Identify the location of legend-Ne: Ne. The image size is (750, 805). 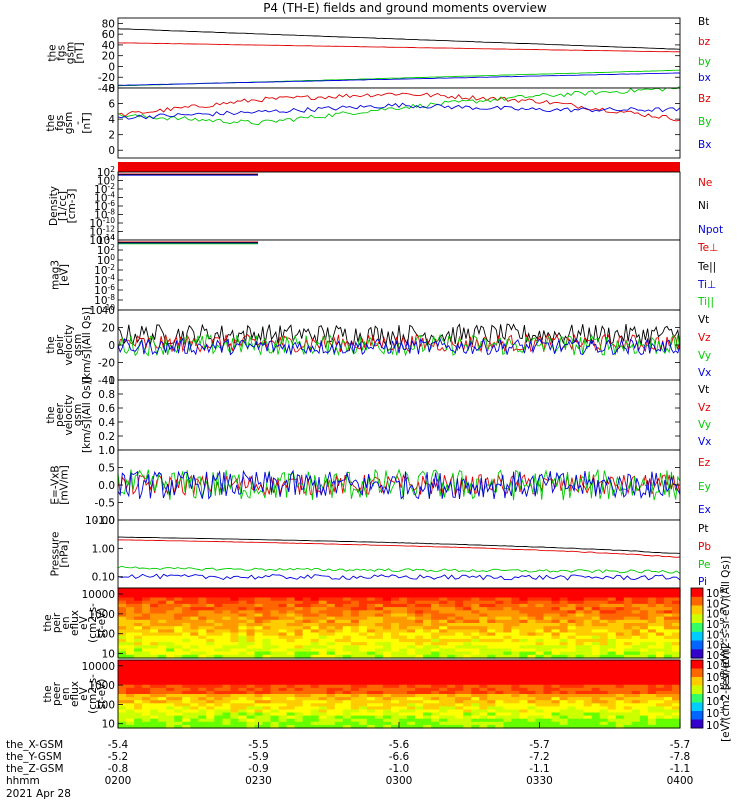
(705, 183).